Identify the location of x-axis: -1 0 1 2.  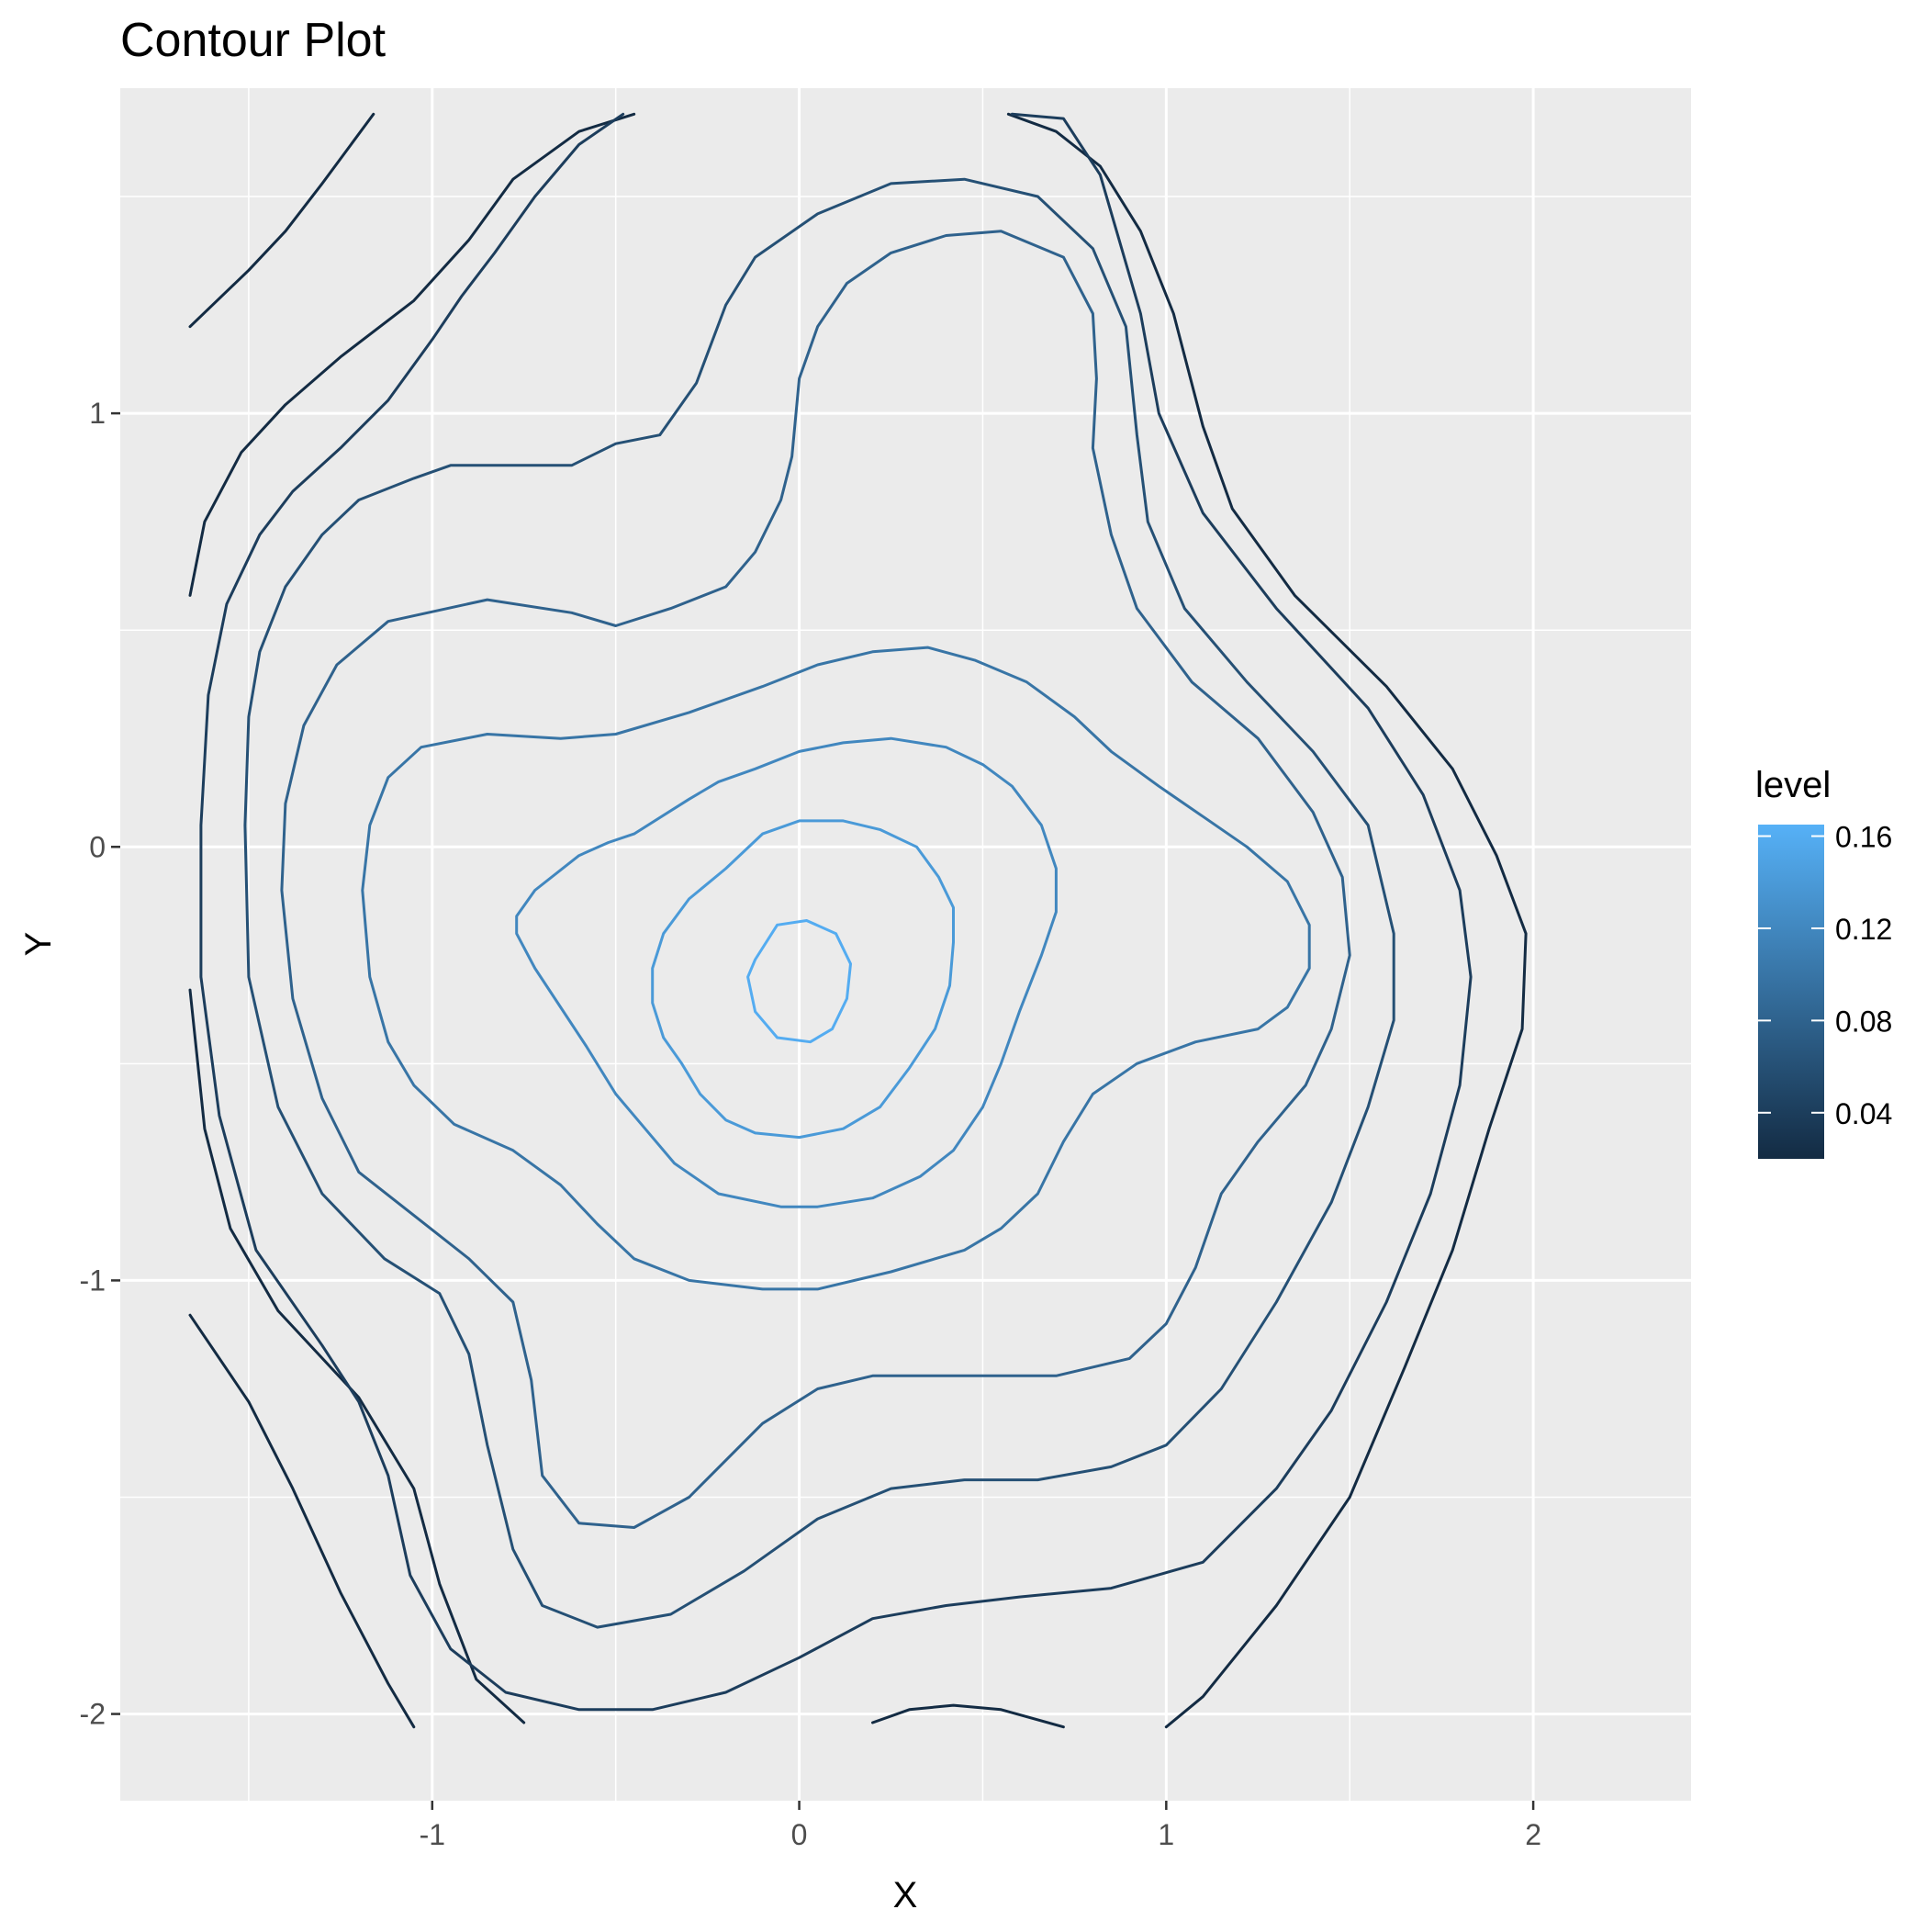
(981, 1826).